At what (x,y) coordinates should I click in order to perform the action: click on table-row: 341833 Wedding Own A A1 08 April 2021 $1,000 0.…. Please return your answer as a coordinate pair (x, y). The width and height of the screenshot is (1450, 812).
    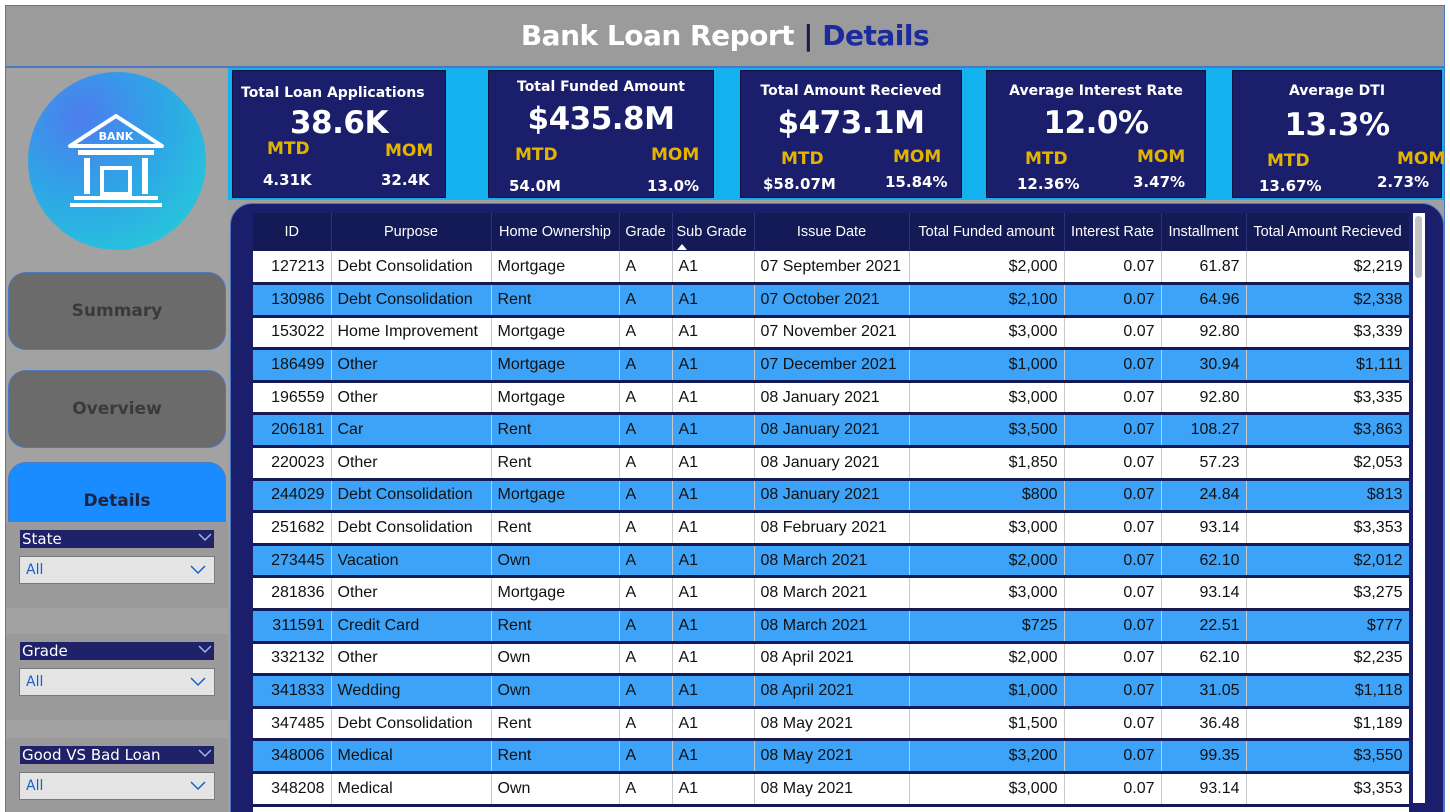
    Looking at the image, I should click on (831, 691).